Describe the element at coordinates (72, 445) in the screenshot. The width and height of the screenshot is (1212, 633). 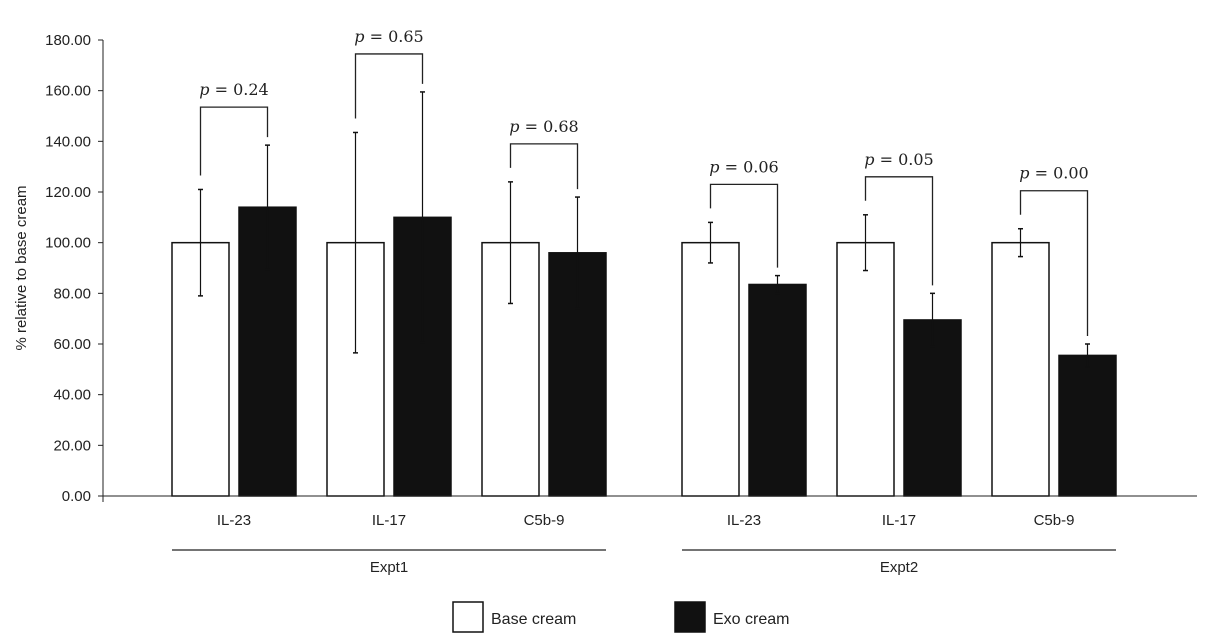
I see `y-tick-label: 20.00` at that location.